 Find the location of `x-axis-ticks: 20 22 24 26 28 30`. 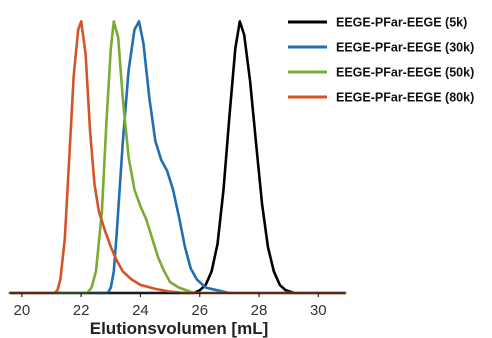

x-axis-ticks: 20 22 24 26 28 30 is located at coordinates (170, 306).